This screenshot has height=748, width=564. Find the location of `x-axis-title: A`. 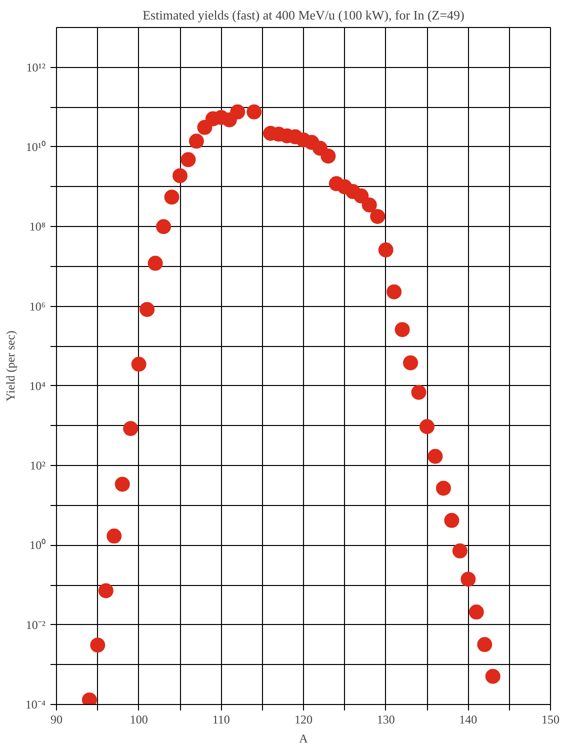

x-axis-title: A is located at coordinates (303, 739).